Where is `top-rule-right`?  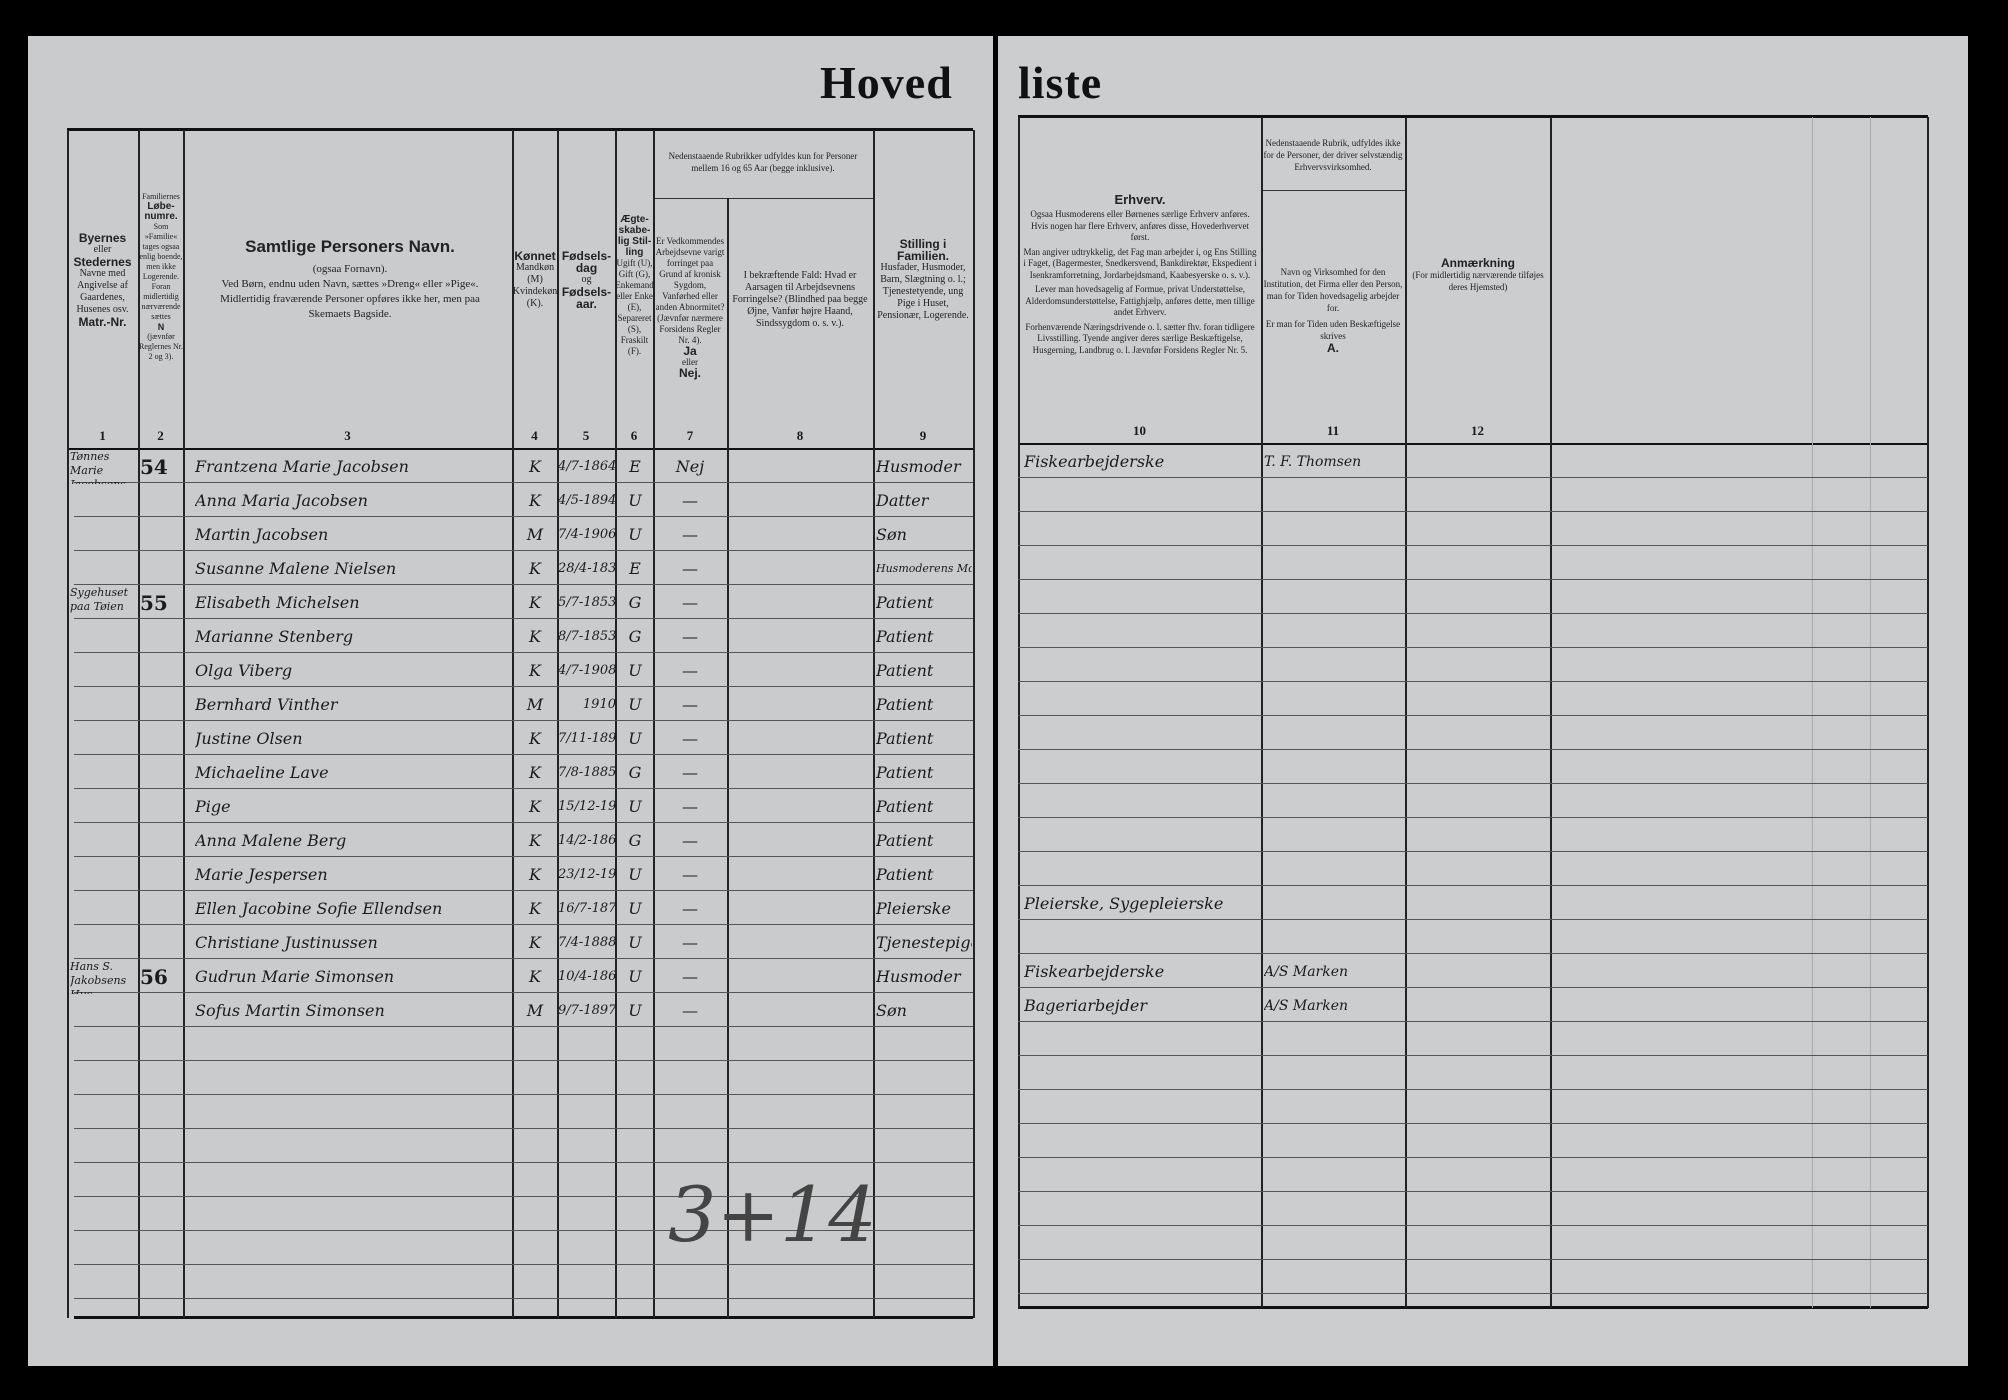 top-rule-right is located at coordinates (1473, 116).